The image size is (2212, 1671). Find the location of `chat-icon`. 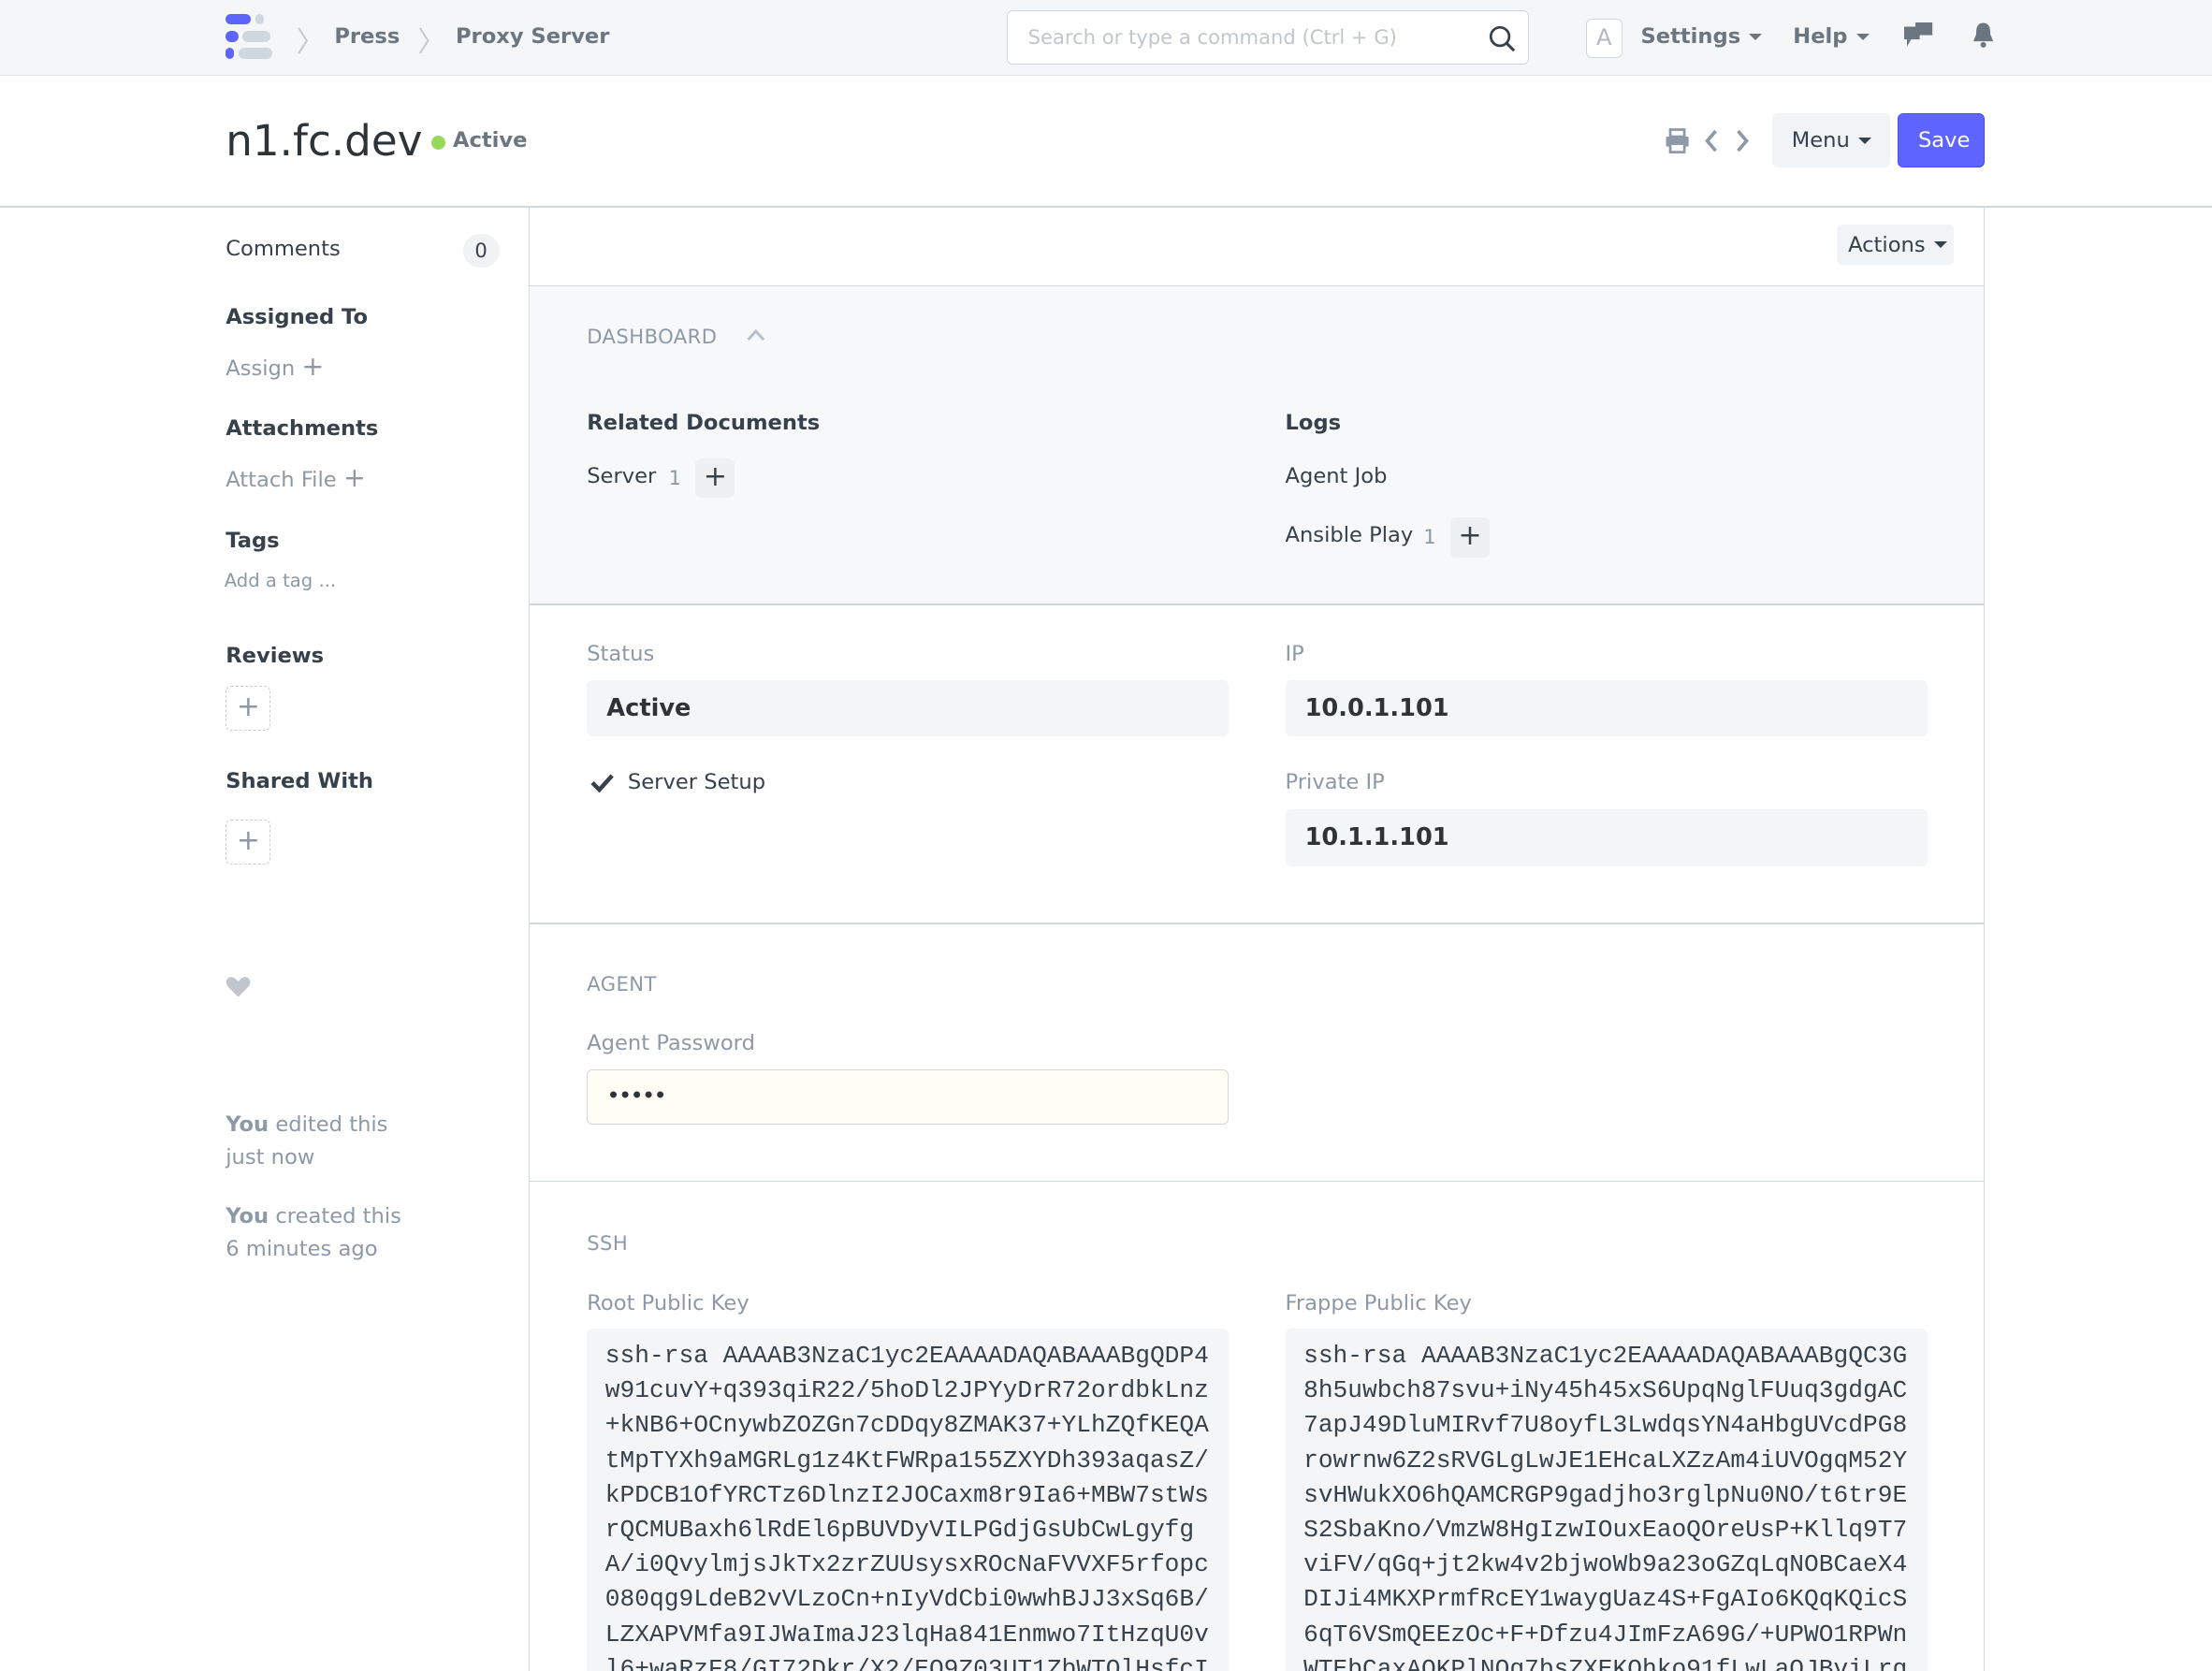

chat-icon is located at coordinates (1918, 36).